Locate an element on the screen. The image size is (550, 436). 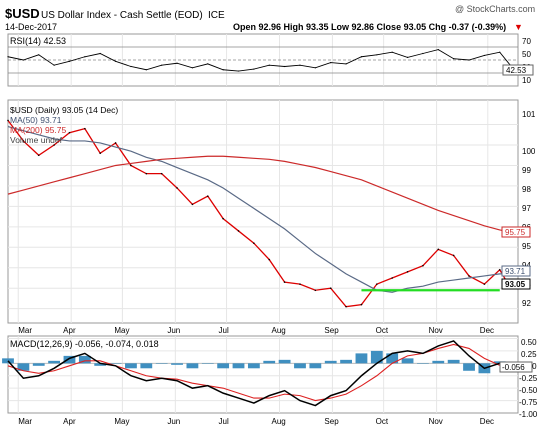
month-label: Oct is located at coordinates (382, 330).